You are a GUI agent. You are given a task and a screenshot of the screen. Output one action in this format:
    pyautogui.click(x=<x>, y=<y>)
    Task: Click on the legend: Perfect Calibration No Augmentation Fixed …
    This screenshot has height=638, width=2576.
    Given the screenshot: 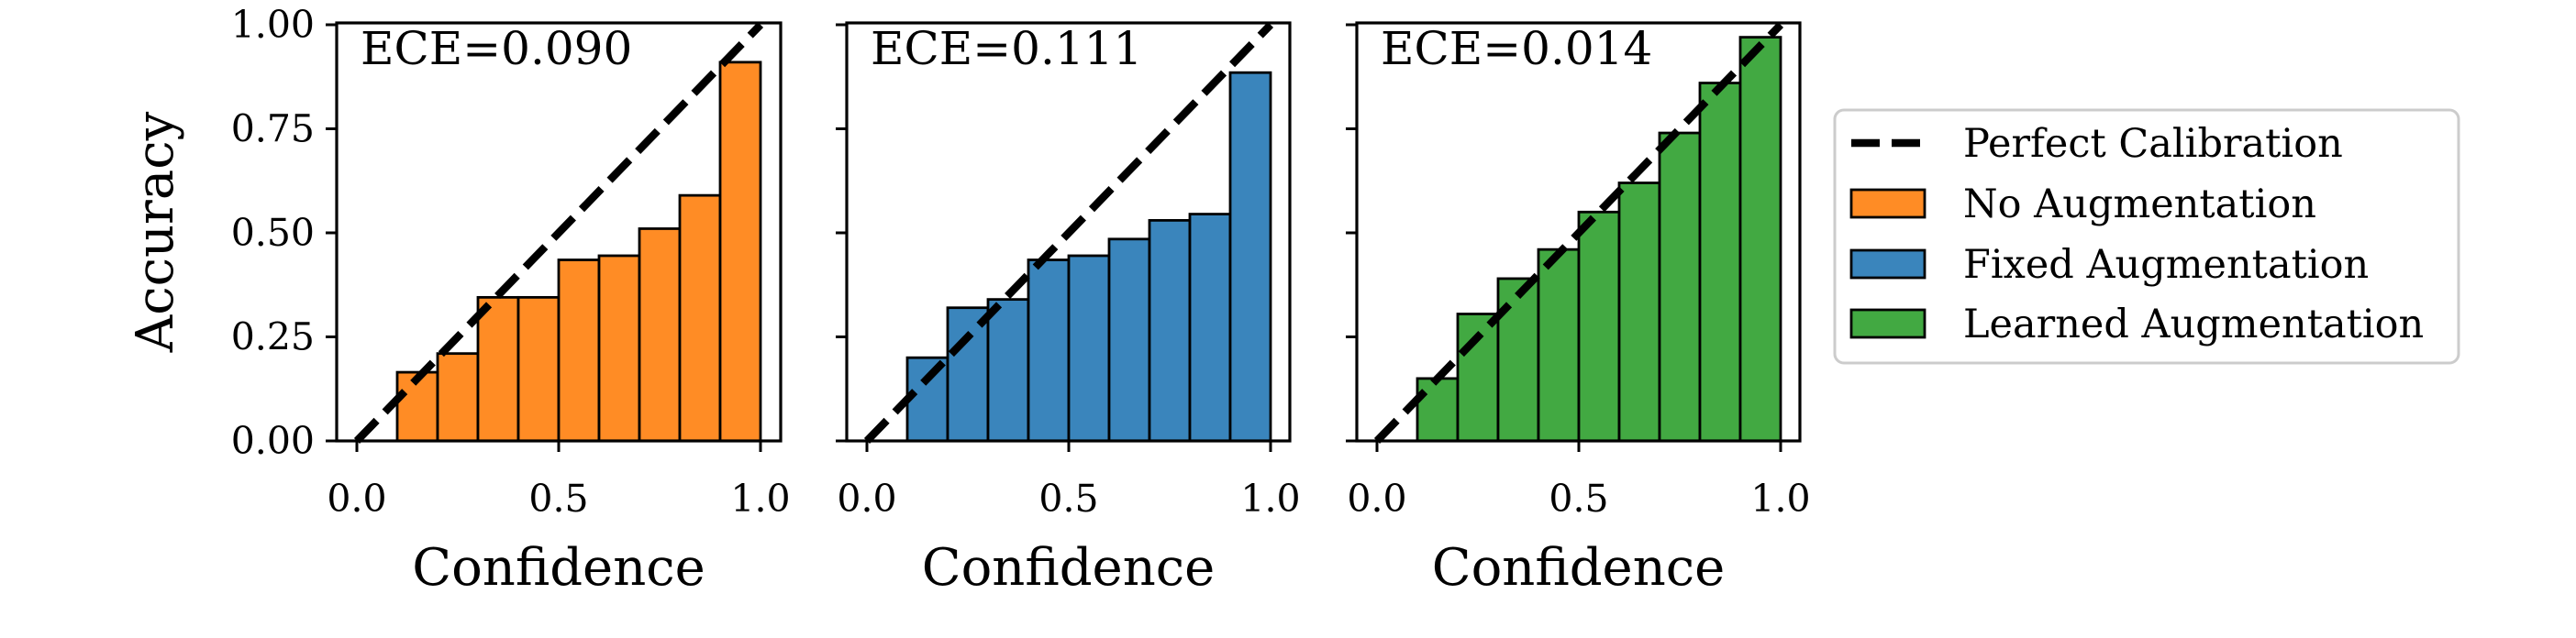 What is the action you would take?
    pyautogui.click(x=2146, y=236)
    